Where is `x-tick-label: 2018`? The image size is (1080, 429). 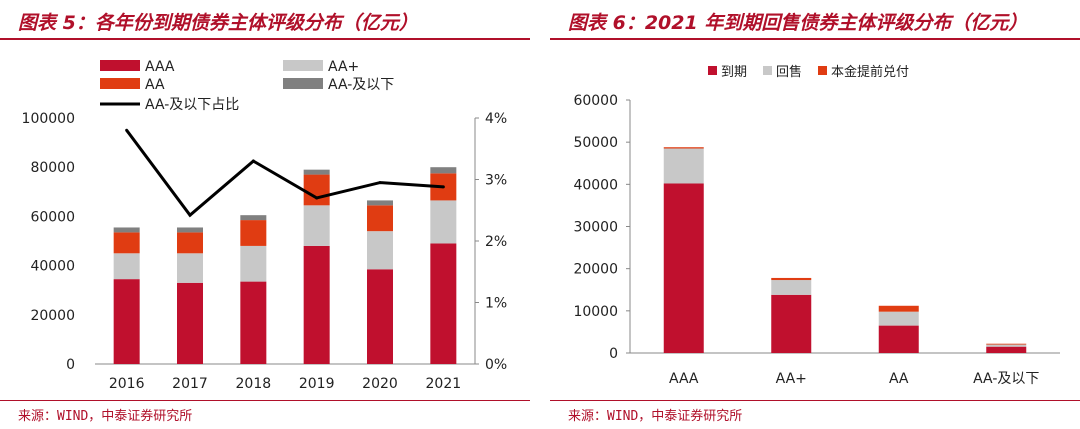
x-tick-label: 2018 is located at coordinates (254, 384).